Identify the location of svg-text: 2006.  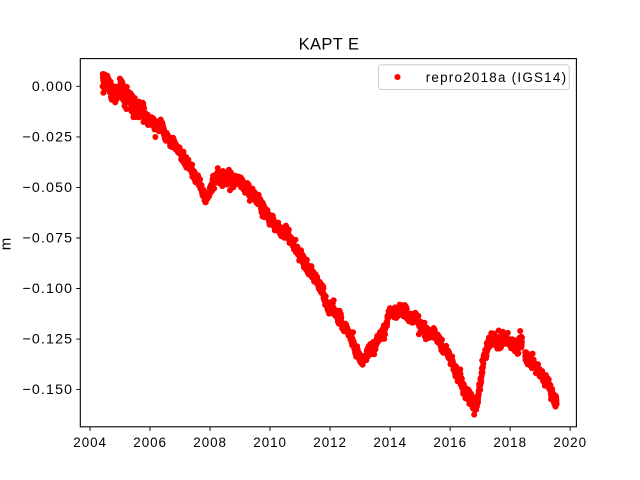
(150, 442).